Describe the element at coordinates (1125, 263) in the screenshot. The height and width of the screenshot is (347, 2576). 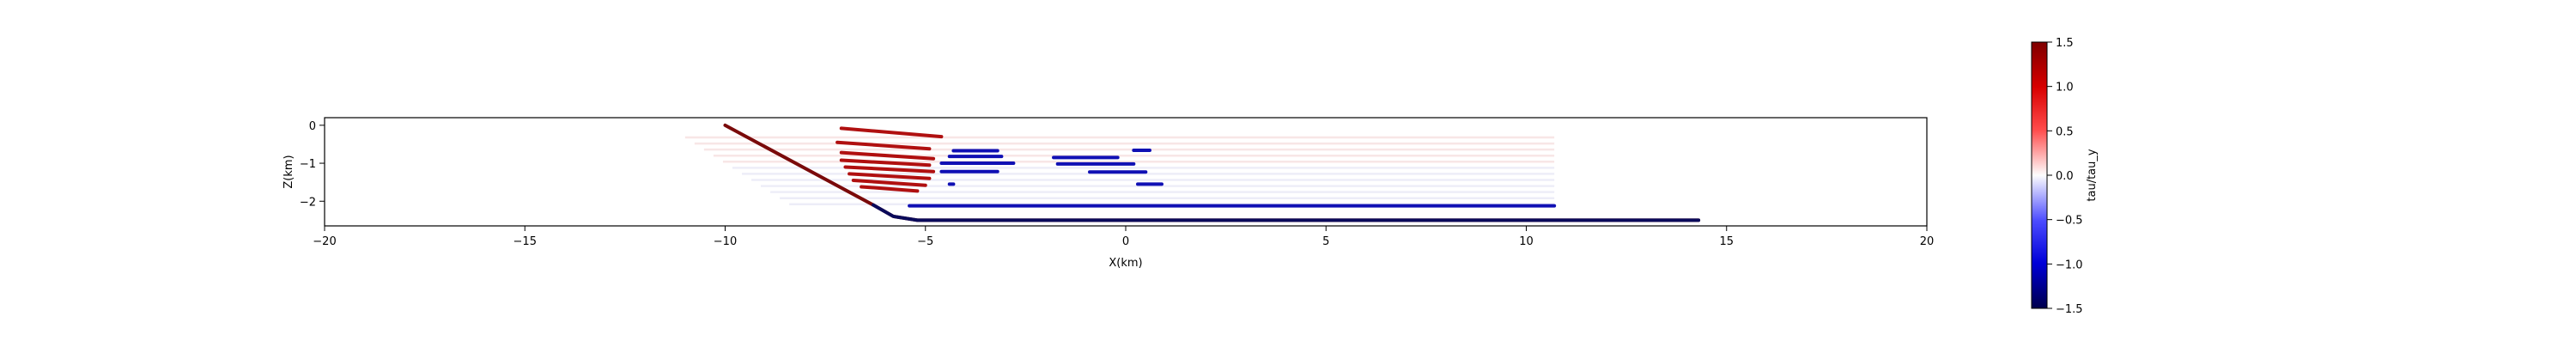
I see `x-axis-label: X(km)` at that location.